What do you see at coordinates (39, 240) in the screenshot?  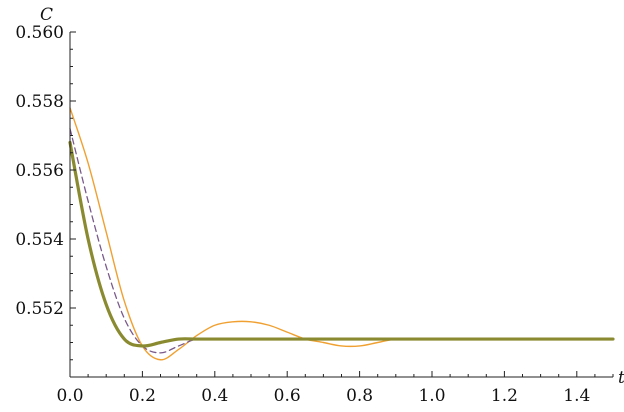 I see `y-tick-label: 0.554` at bounding box center [39, 240].